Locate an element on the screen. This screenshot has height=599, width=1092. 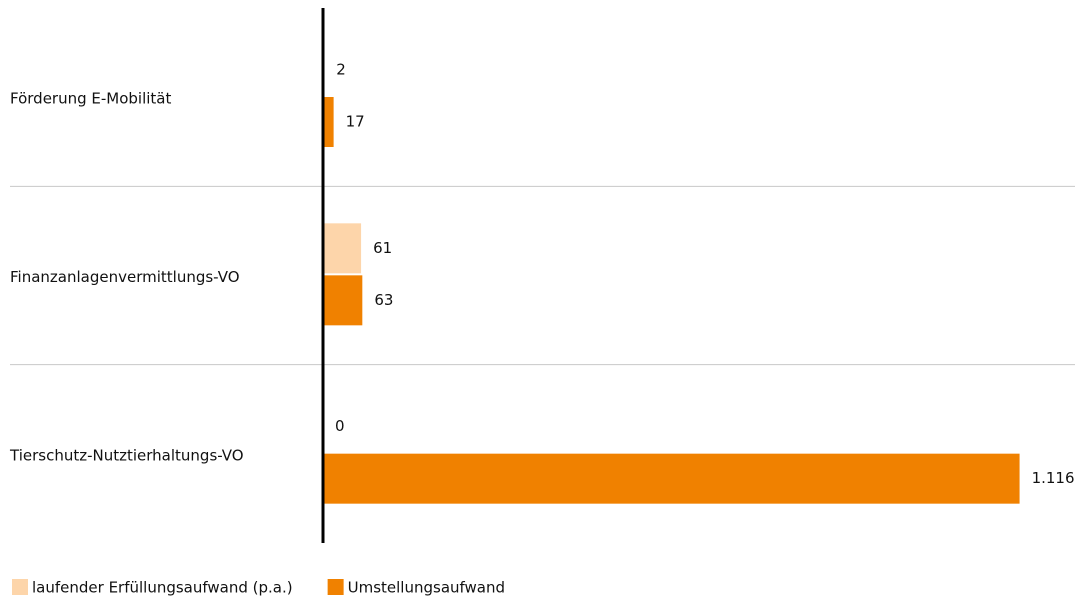
category-label: Förderung E-Mobilität is located at coordinates (91, 99).